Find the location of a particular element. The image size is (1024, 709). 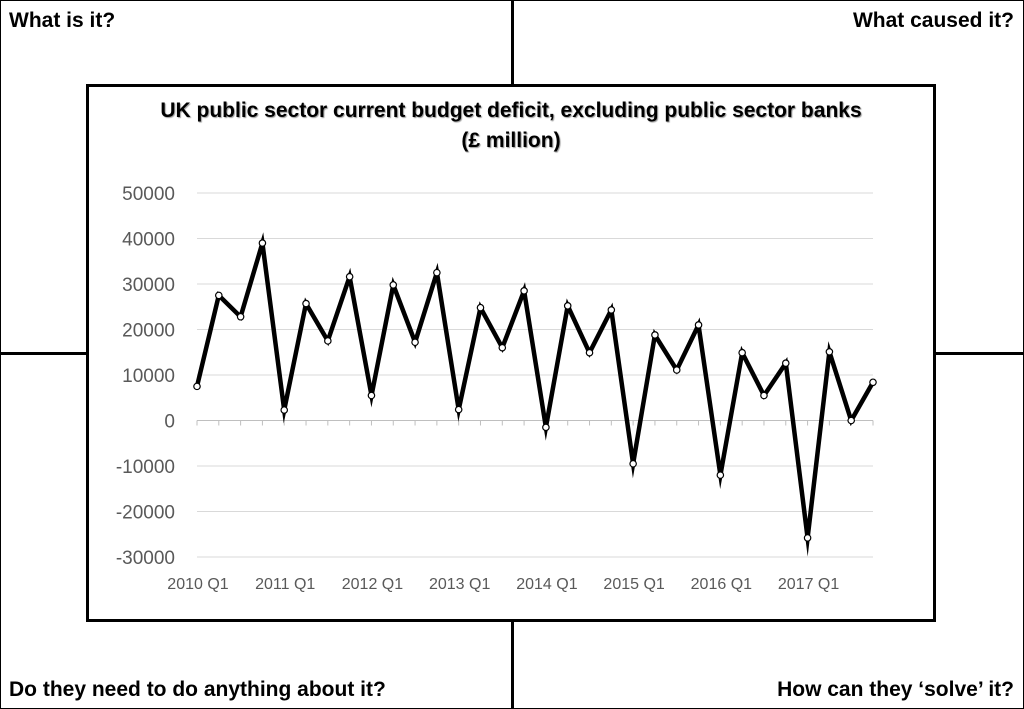

chart-title-line-2: (£ million) is located at coordinates (511, 140).